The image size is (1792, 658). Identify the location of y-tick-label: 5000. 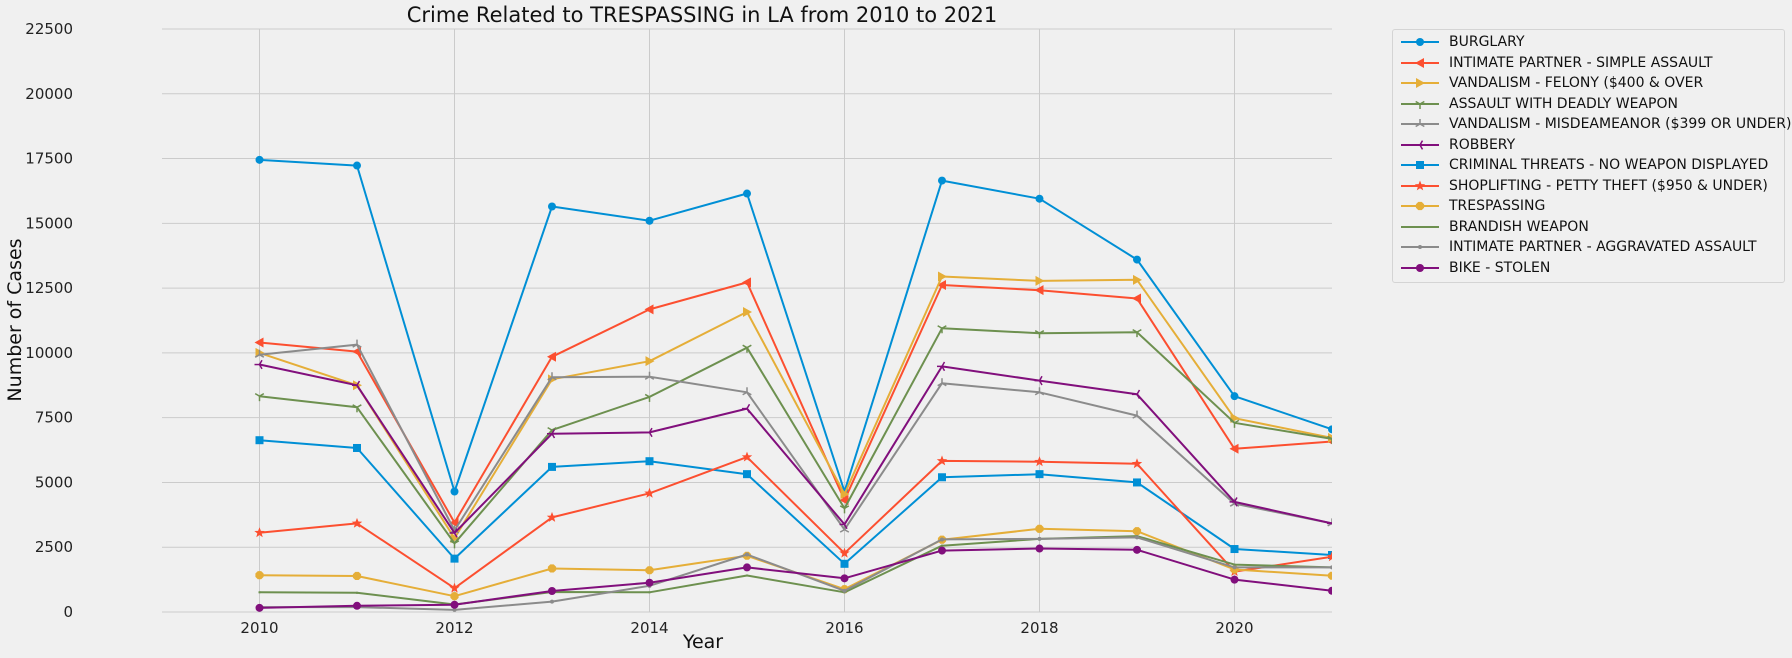
(54, 482).